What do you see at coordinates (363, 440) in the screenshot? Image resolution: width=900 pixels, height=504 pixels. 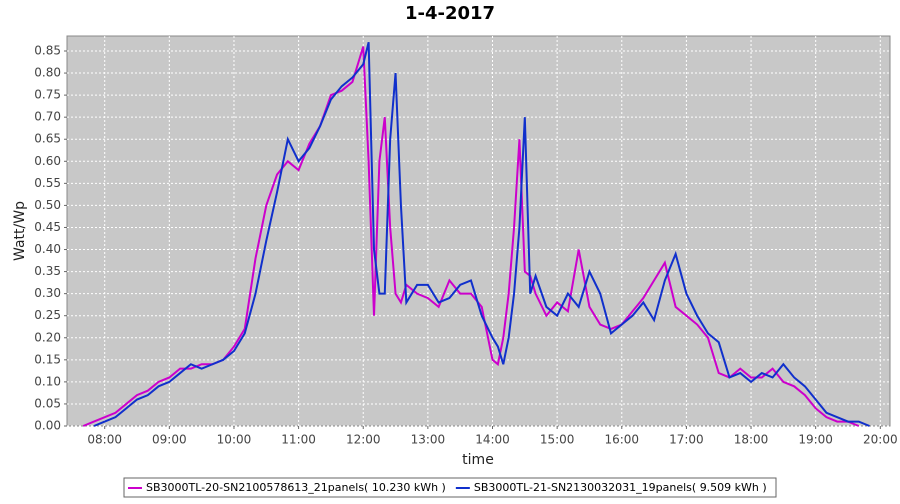 I see `x-tick-label: 12:00` at bounding box center [363, 440].